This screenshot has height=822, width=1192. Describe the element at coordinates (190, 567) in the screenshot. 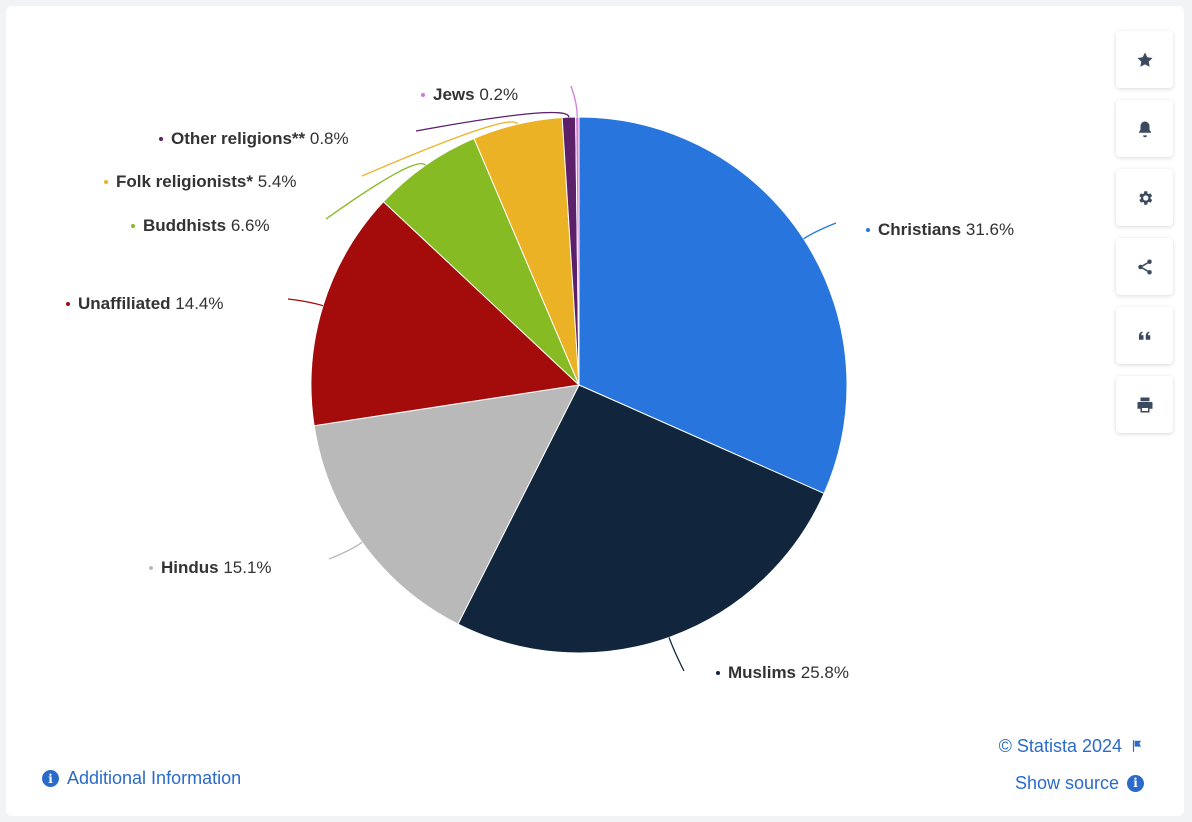

I see `slice-label-name: Hindus` at that location.